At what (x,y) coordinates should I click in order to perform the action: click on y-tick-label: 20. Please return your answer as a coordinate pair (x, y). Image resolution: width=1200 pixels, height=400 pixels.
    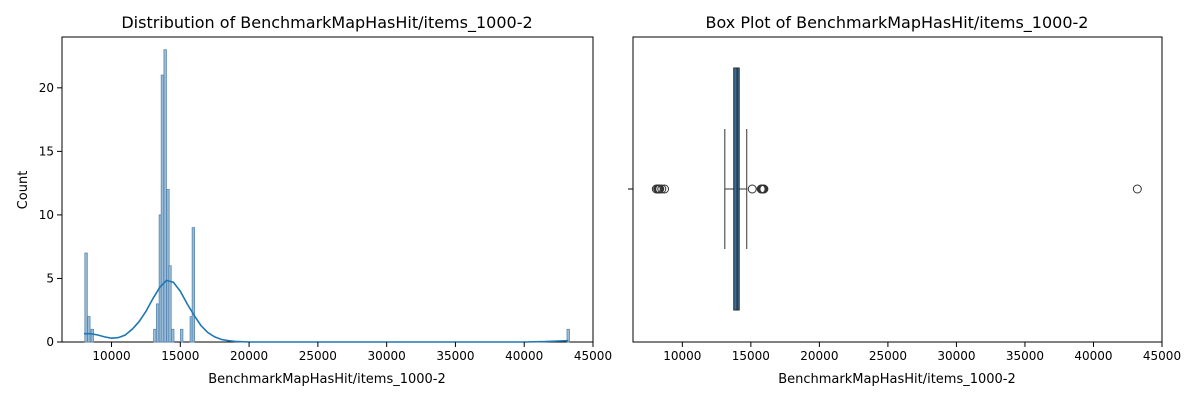
    Looking at the image, I should click on (46, 88).